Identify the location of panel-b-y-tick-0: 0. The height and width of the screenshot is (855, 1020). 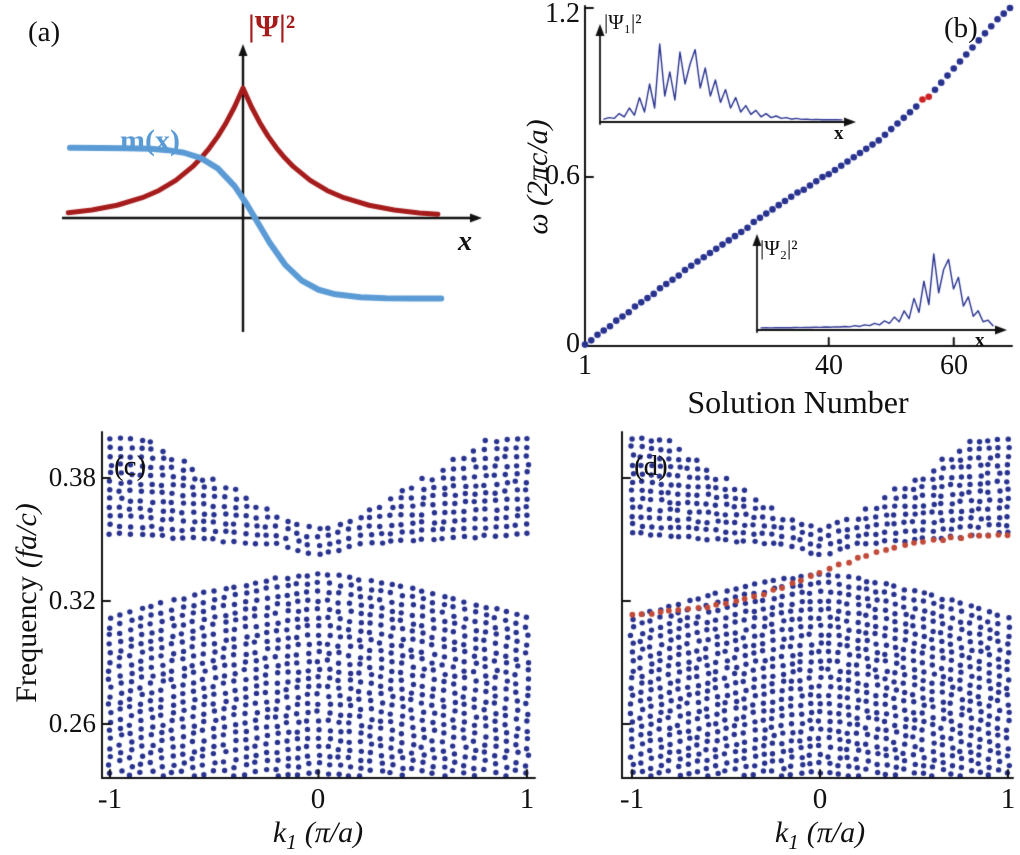
(573, 343).